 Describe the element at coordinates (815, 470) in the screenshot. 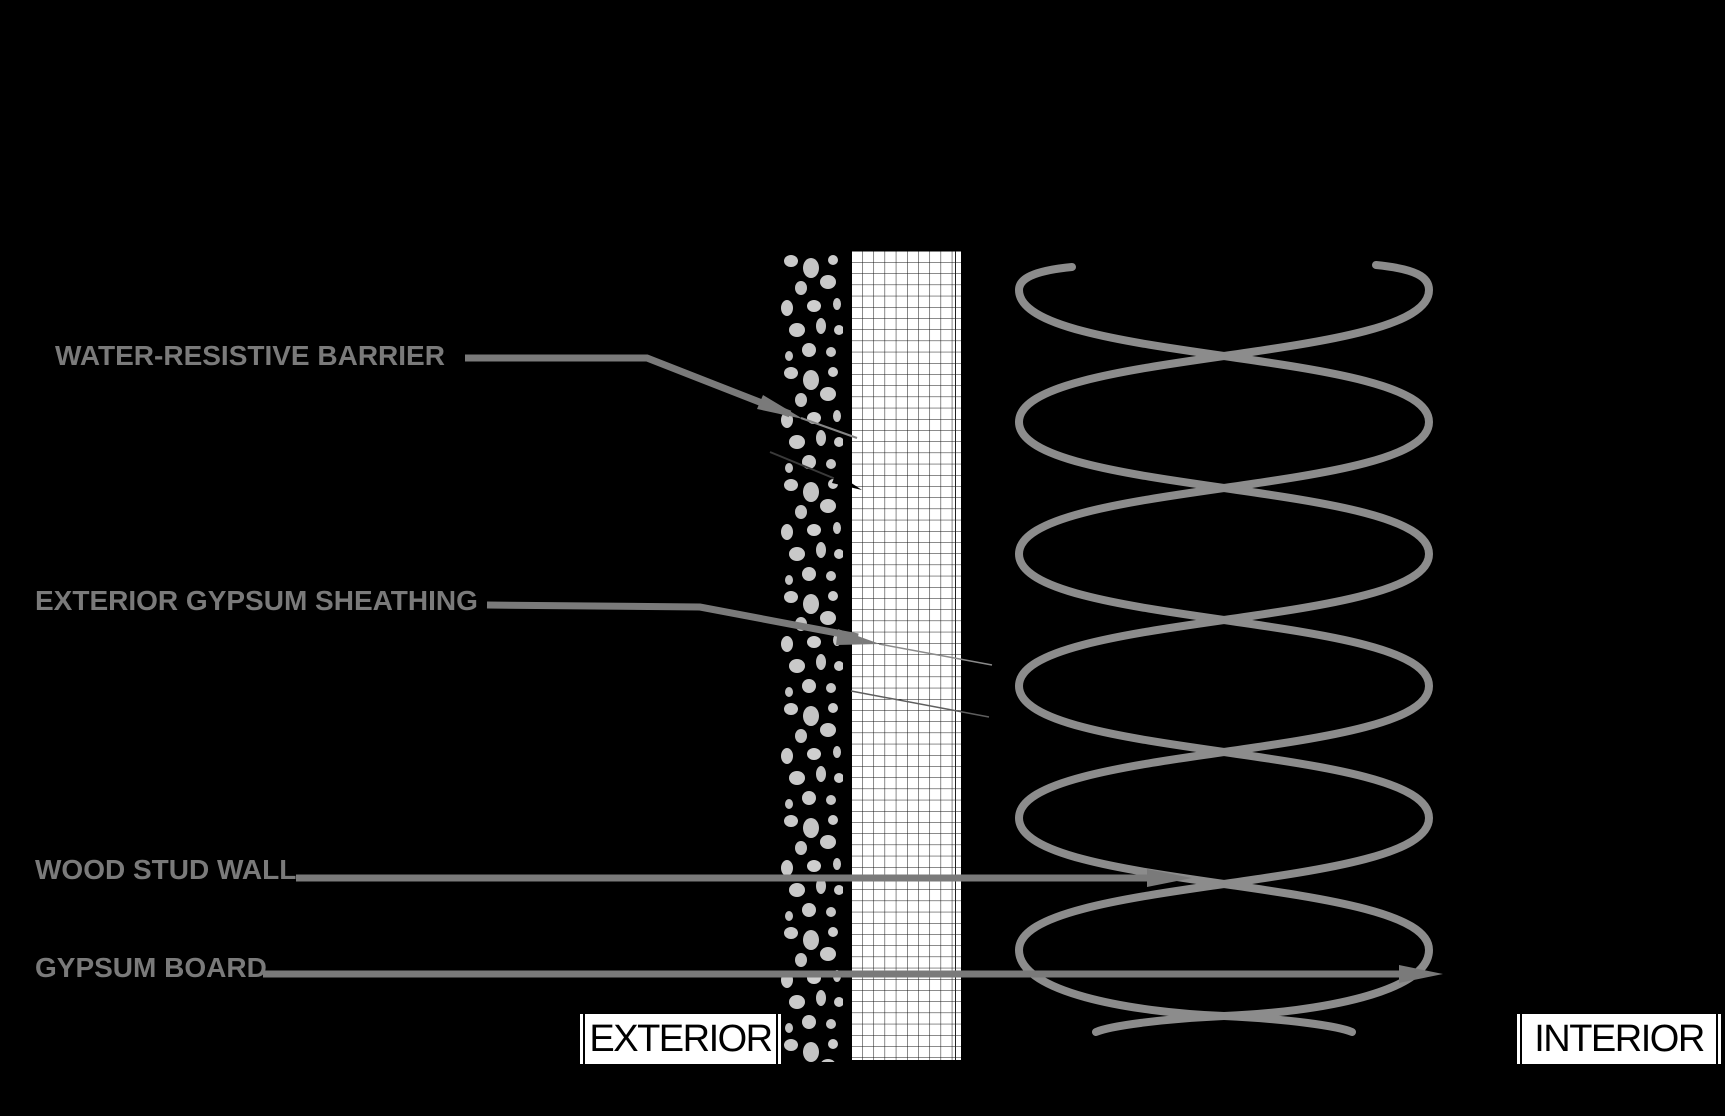

I see `pointer-sheathing-arrow` at that location.